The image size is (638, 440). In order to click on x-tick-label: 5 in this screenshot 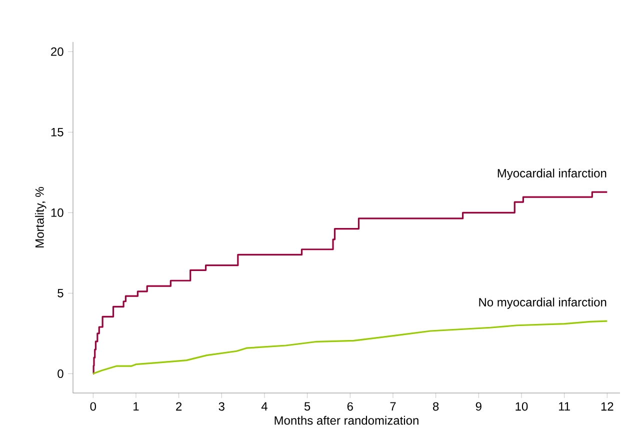, I will do `click(307, 406)`.